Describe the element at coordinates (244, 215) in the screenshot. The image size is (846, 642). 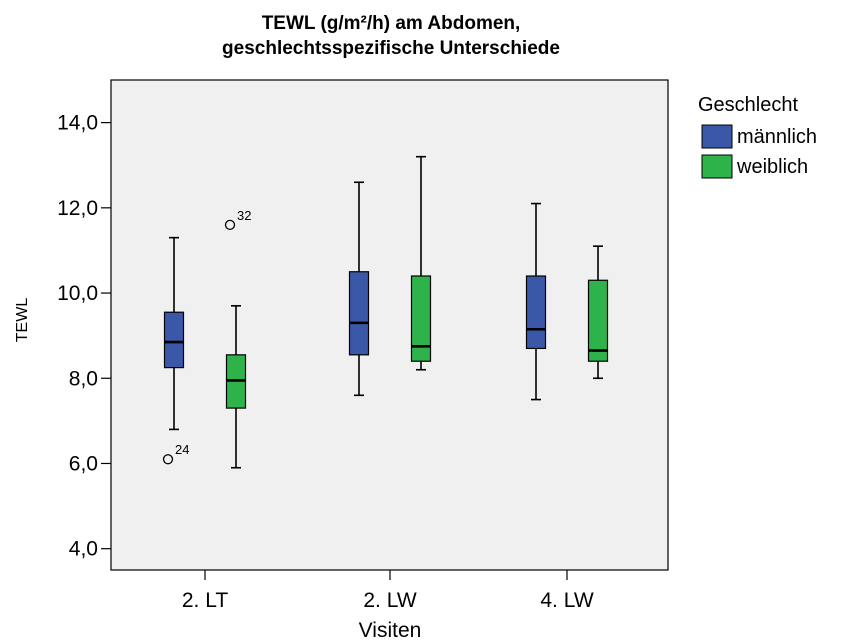
I see `outlier-label: 32` at that location.